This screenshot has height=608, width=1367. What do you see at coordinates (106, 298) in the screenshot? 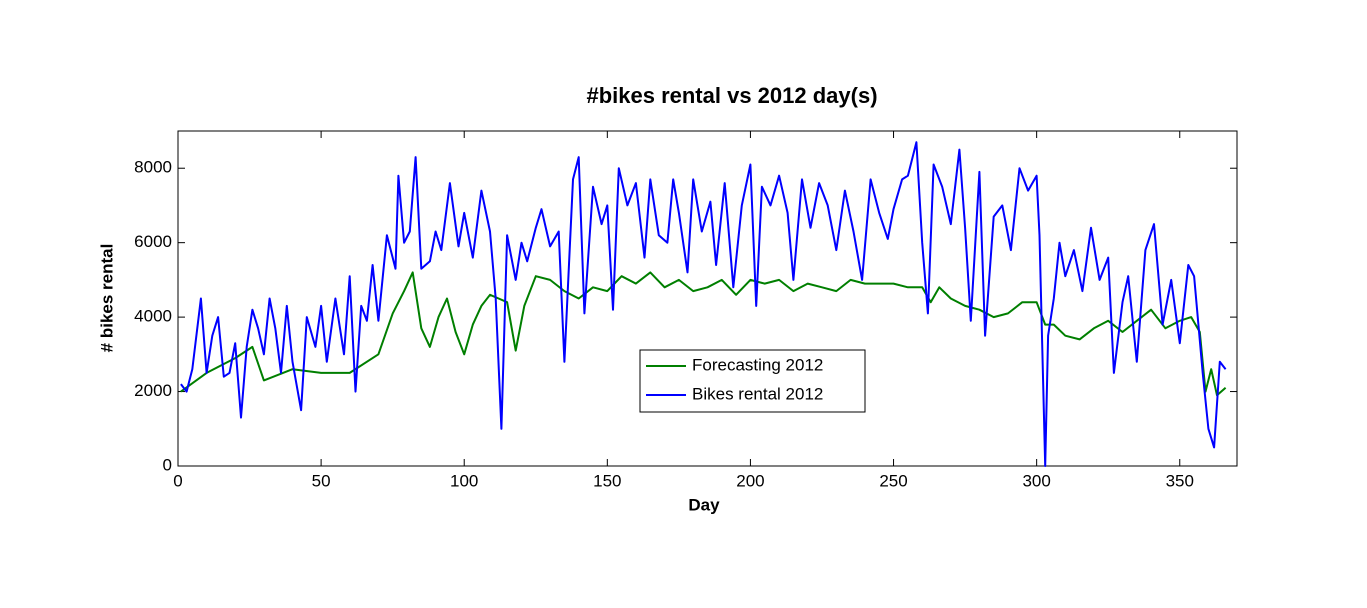
I see `y-axis-label: # bikes rental` at bounding box center [106, 298].